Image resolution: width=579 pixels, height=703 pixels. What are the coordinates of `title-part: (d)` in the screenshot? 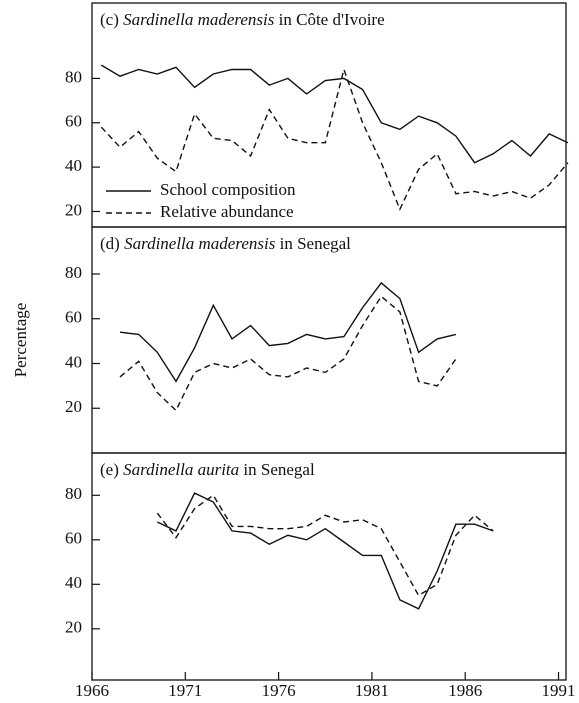 It's located at (110, 243).